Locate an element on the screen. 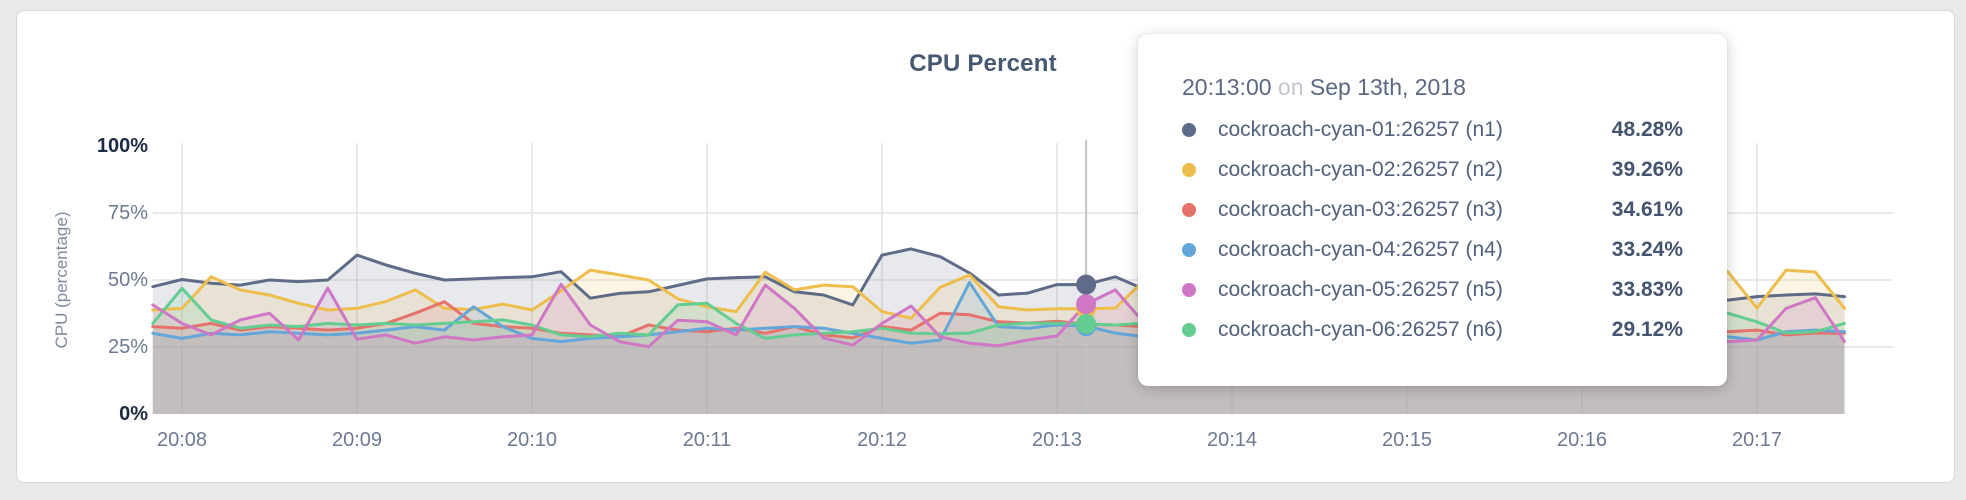 This screenshot has height=500, width=1966. tooltip-series-name: cockroach-cyan-06:26257 (n6) is located at coordinates (1360, 329).